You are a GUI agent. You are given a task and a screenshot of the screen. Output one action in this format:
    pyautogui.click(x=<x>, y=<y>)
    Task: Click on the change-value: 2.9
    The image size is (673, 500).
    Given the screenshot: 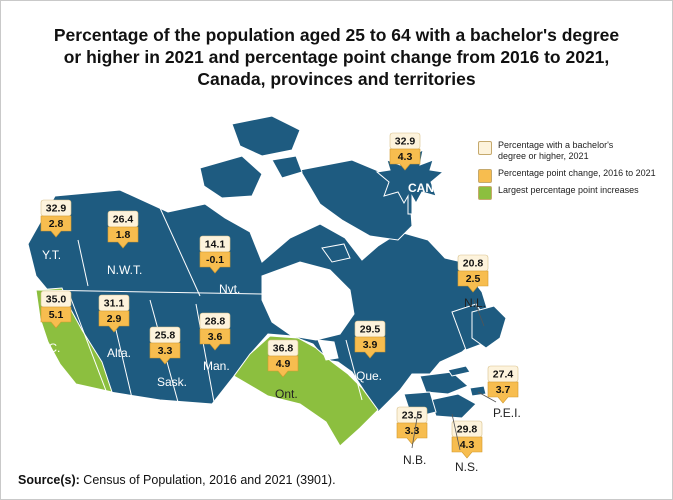 What is the action you would take?
    pyautogui.click(x=114, y=319)
    